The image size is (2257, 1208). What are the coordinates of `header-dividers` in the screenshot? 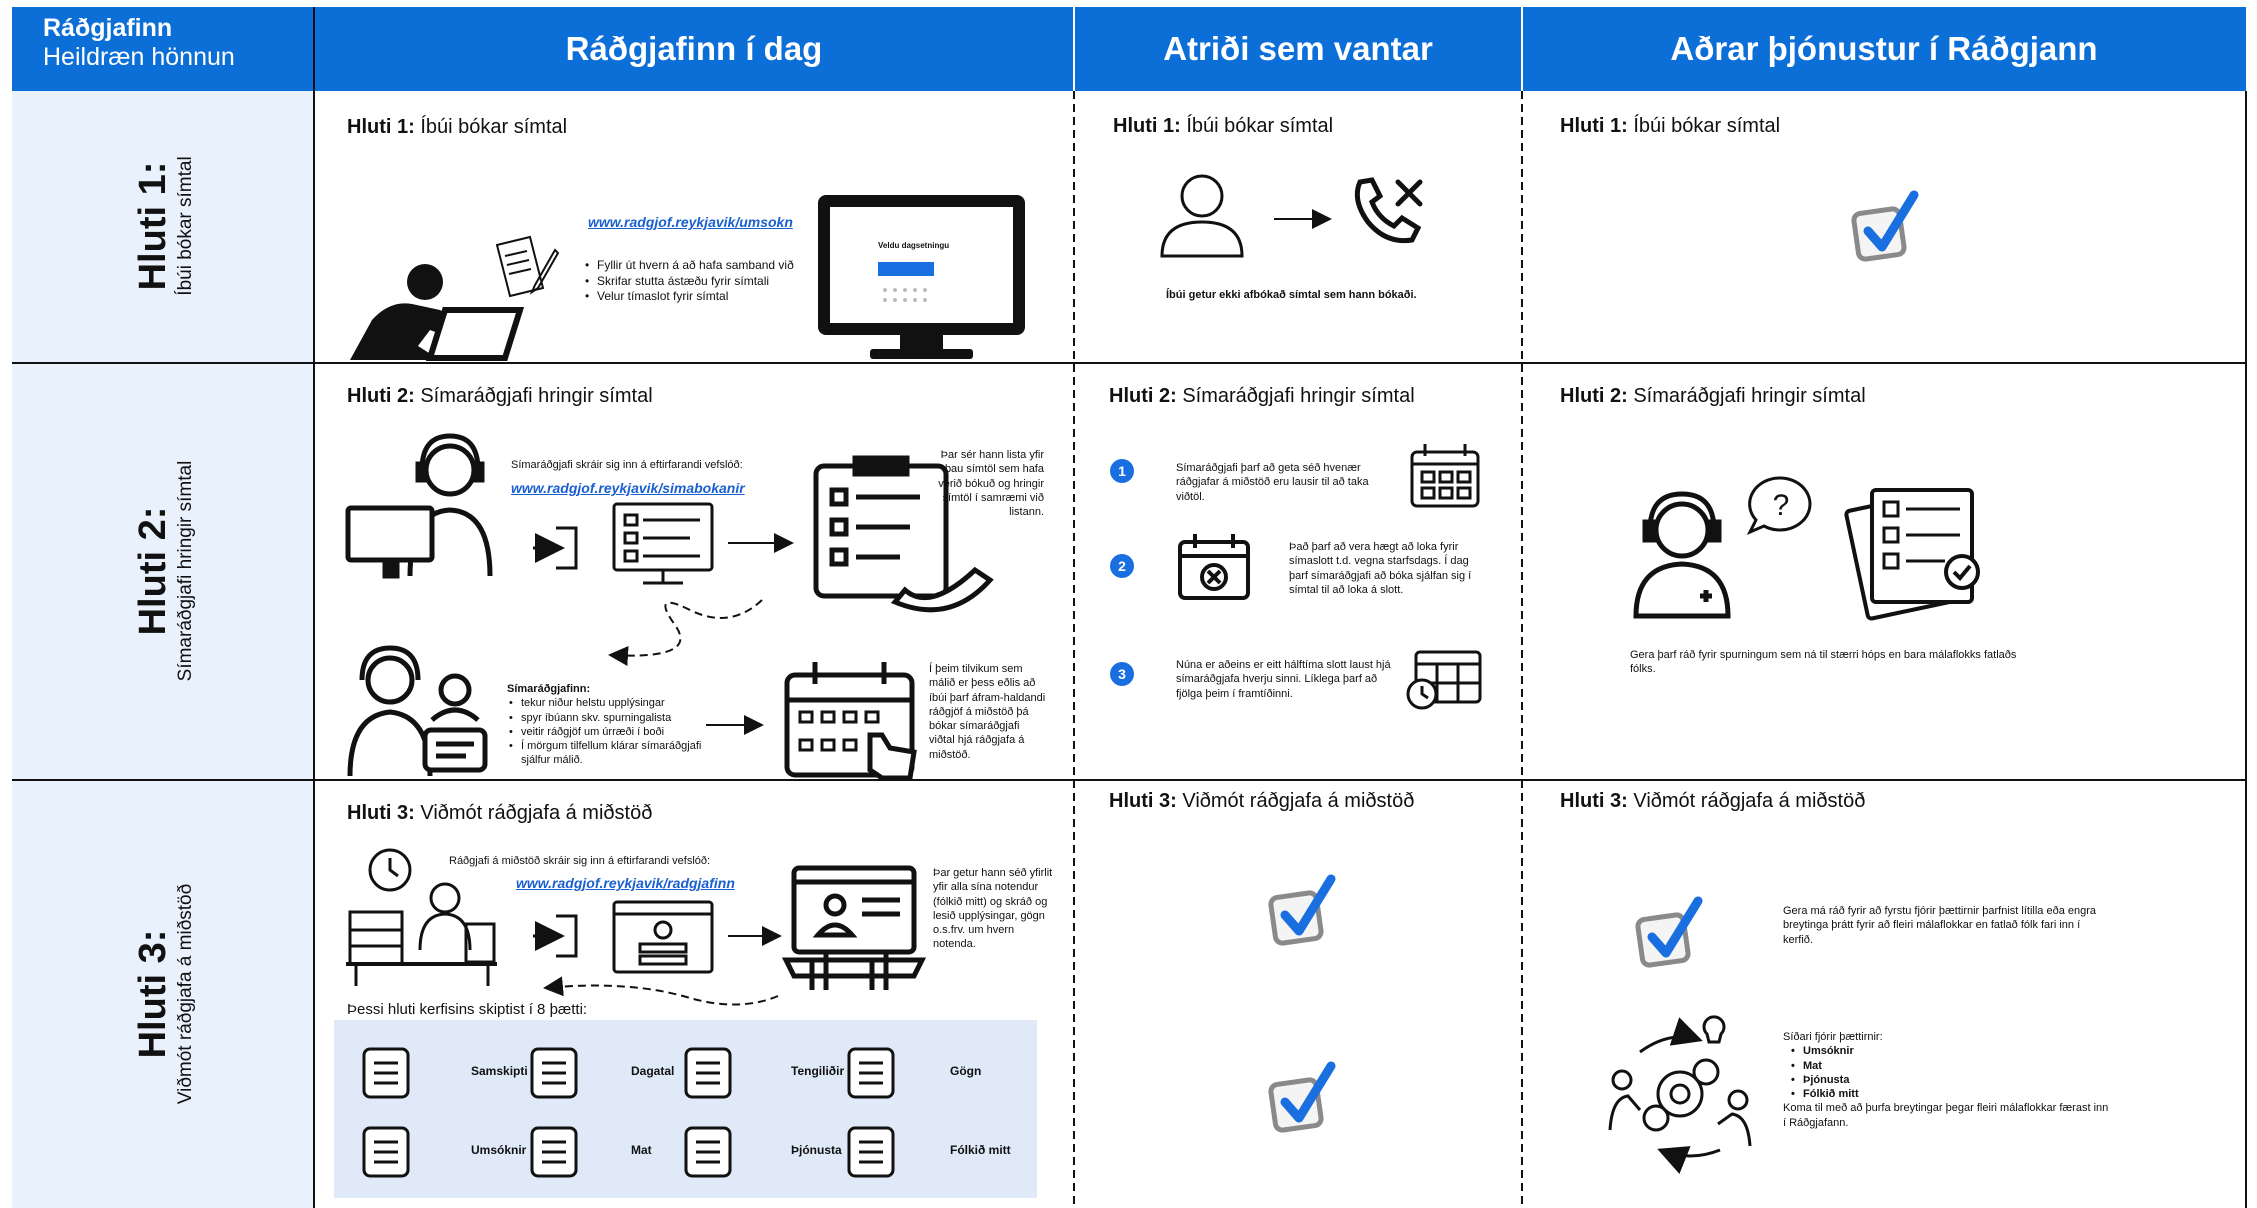 It's located at (1298, 49).